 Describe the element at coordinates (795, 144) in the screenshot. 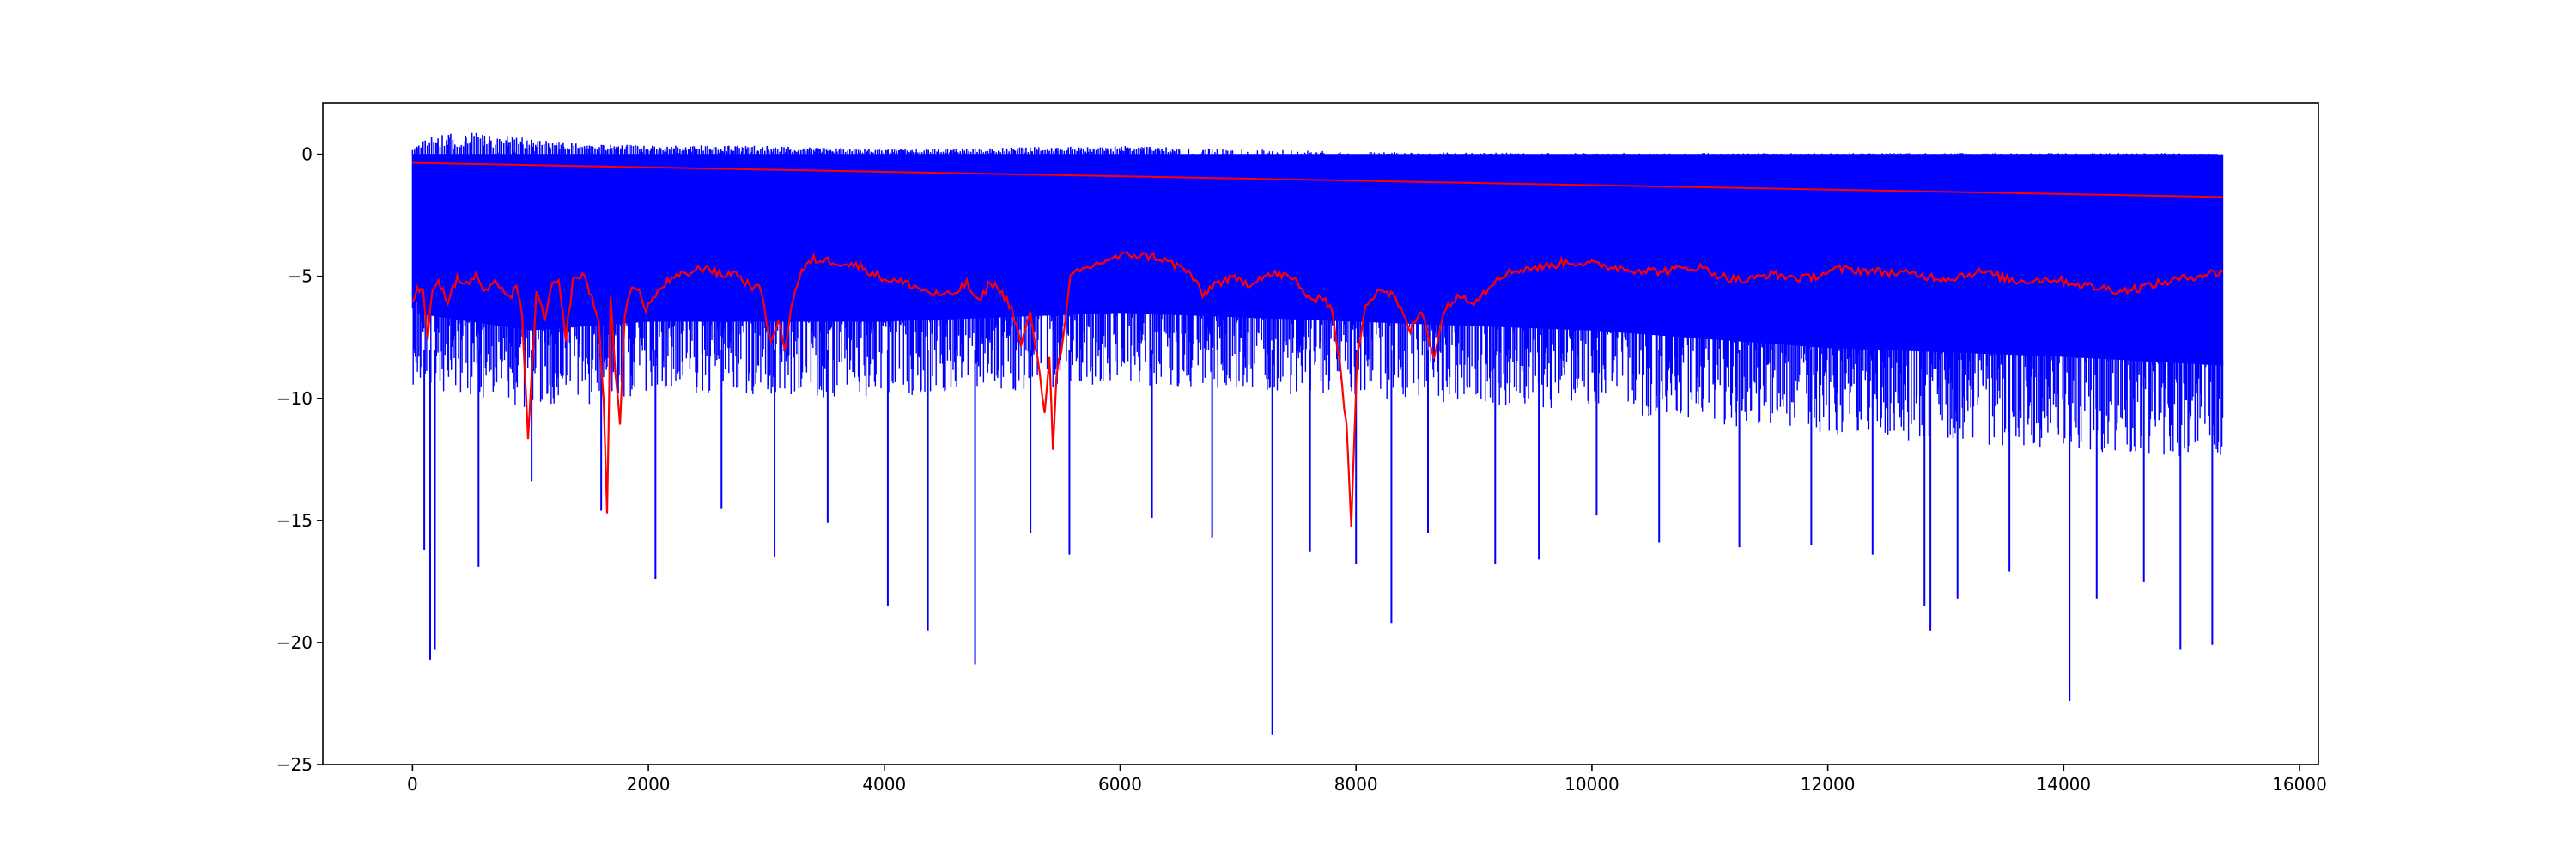

I see `blue-series-peaks` at that location.